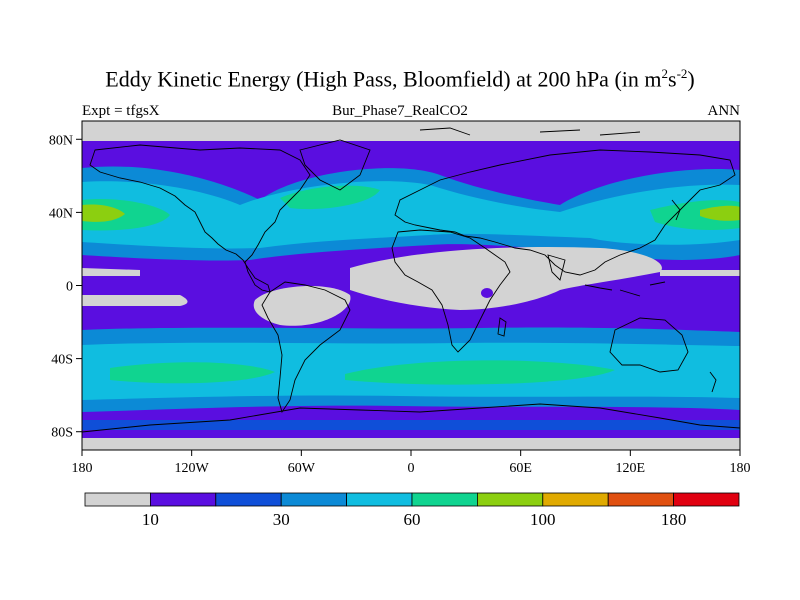 The width and height of the screenshot is (800, 600). I want to click on lon-tick-label: 0, so click(411, 468).